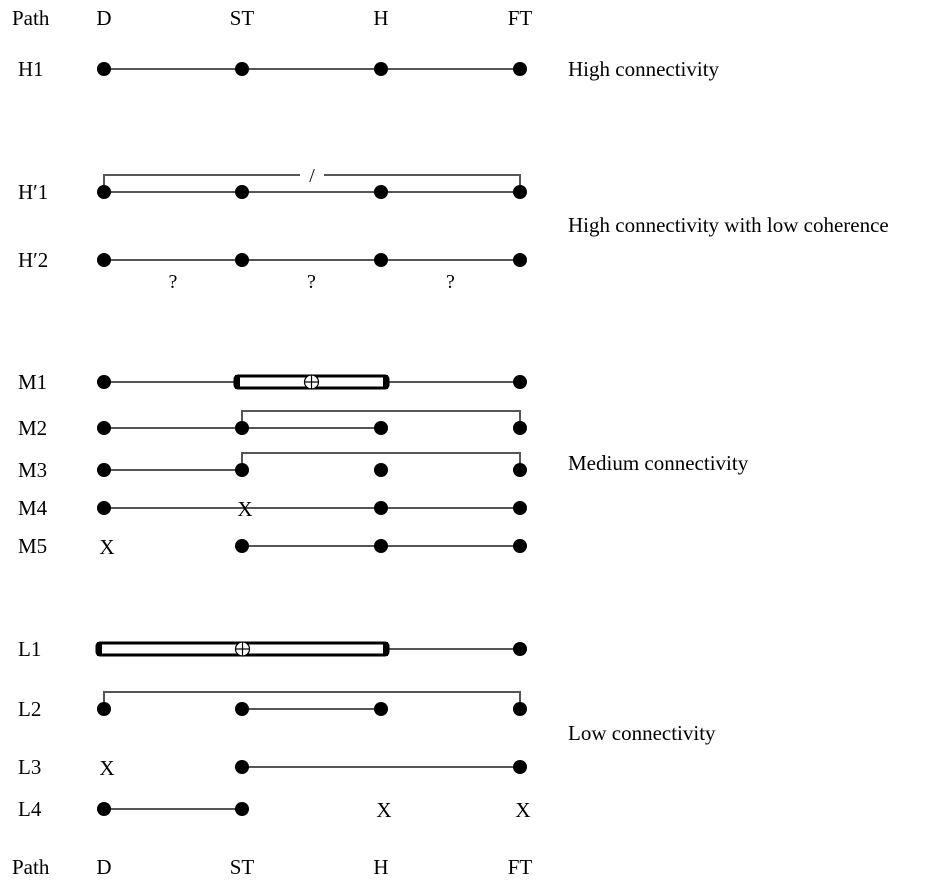  I want to click on header-column-st: ST, so click(242, 18).